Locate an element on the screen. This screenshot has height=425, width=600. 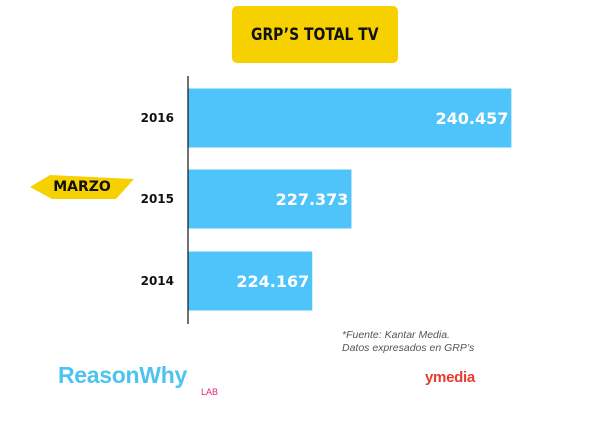
chart-title: GRP’S TOTAL TV is located at coordinates (315, 34).